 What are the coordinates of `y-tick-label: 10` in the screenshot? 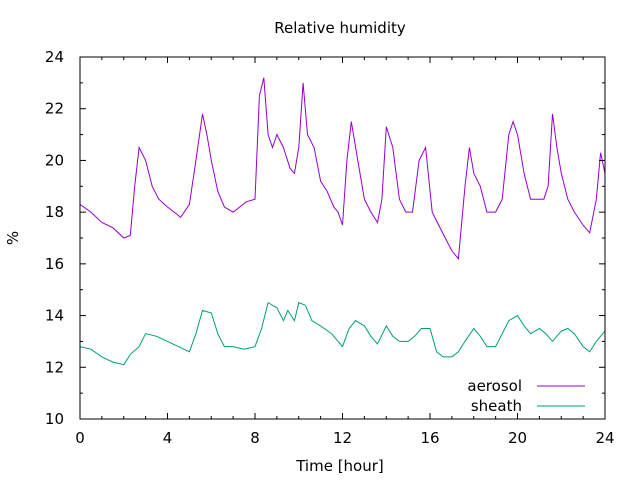 It's located at (54, 419).